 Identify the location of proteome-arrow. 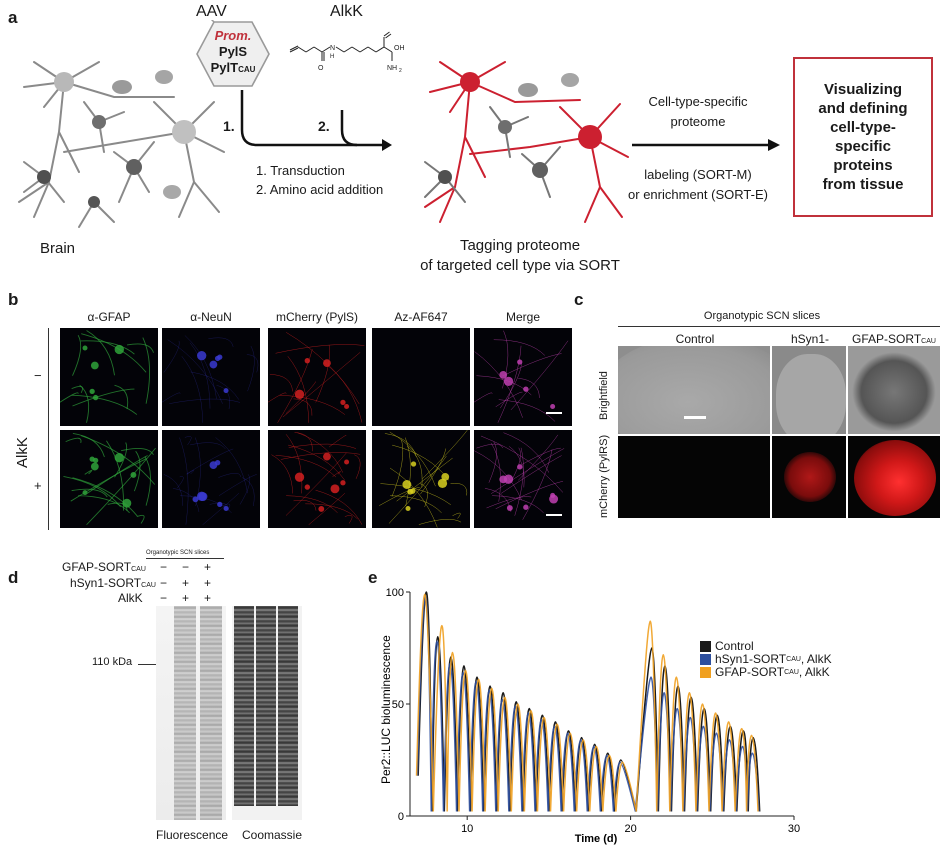
(706, 145).